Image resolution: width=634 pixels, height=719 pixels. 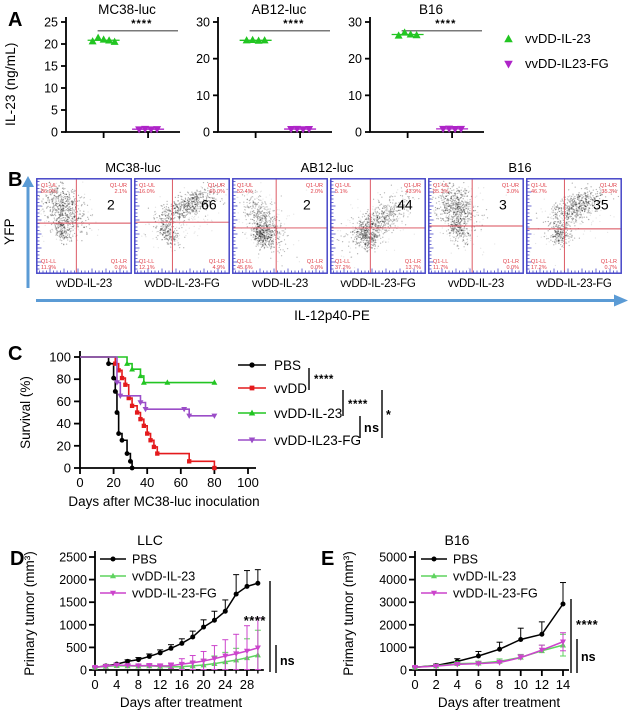 I want to click on scatter-plot: B16 0 10 20 30 ****, so click(x=416, y=71).